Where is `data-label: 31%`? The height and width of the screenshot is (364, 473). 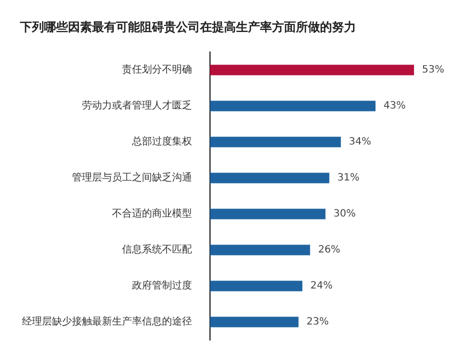 data-label: 31% is located at coordinates (348, 178).